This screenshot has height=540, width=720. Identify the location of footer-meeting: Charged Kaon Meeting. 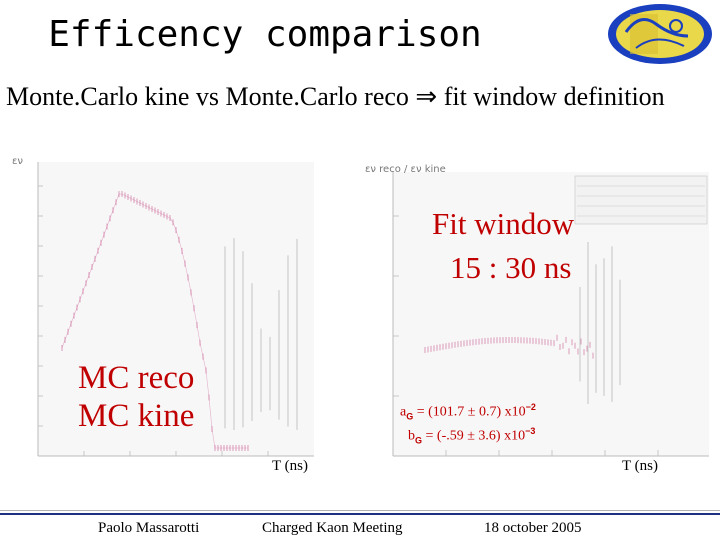
(332, 528).